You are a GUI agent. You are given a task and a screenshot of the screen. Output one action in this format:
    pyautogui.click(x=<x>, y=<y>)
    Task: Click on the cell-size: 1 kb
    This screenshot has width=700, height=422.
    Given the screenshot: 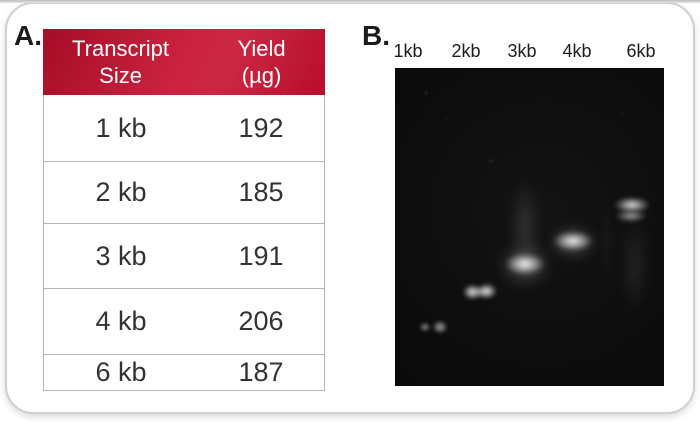 What is the action you would take?
    pyautogui.click(x=121, y=127)
    